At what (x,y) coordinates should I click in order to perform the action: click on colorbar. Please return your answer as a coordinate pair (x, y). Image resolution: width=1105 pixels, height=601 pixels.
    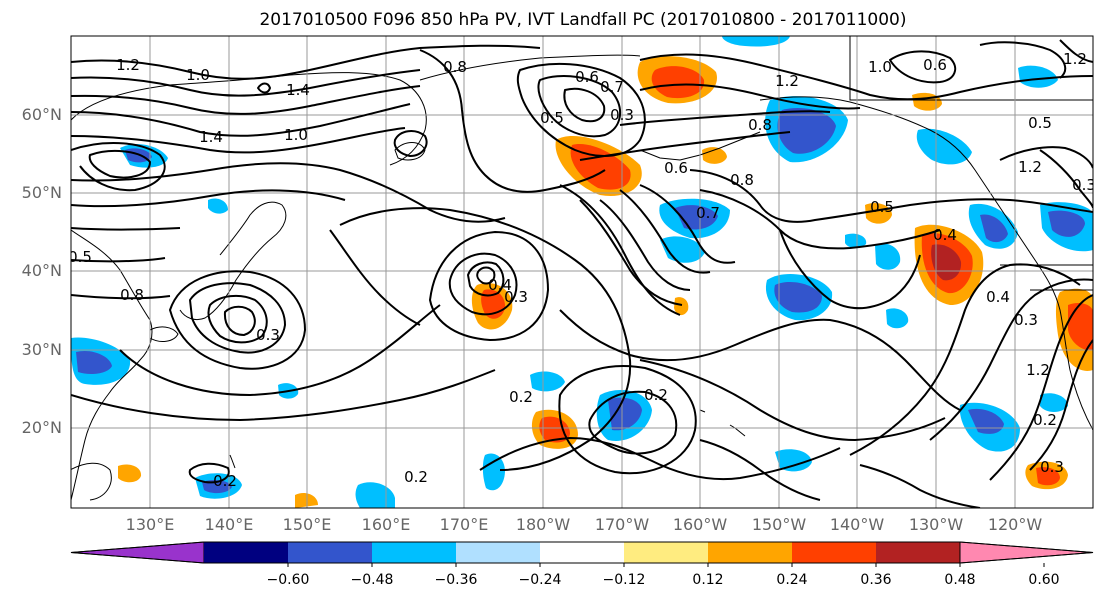
    Looking at the image, I should click on (582, 552).